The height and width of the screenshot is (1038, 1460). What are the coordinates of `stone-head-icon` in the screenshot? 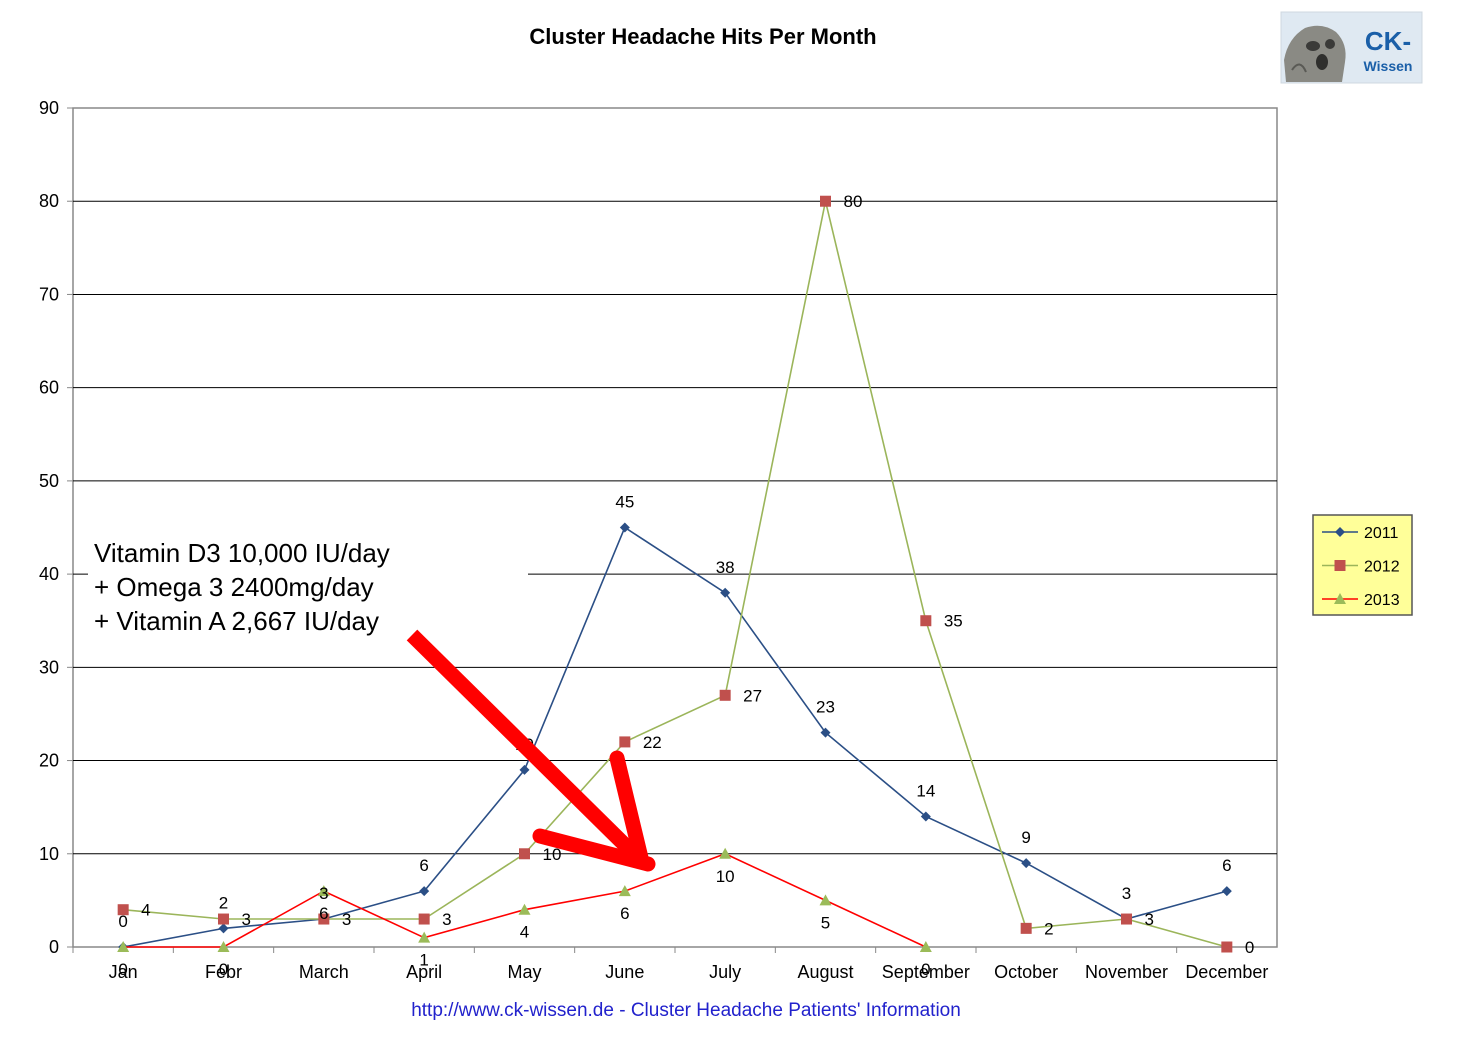 It's located at (1315, 53).